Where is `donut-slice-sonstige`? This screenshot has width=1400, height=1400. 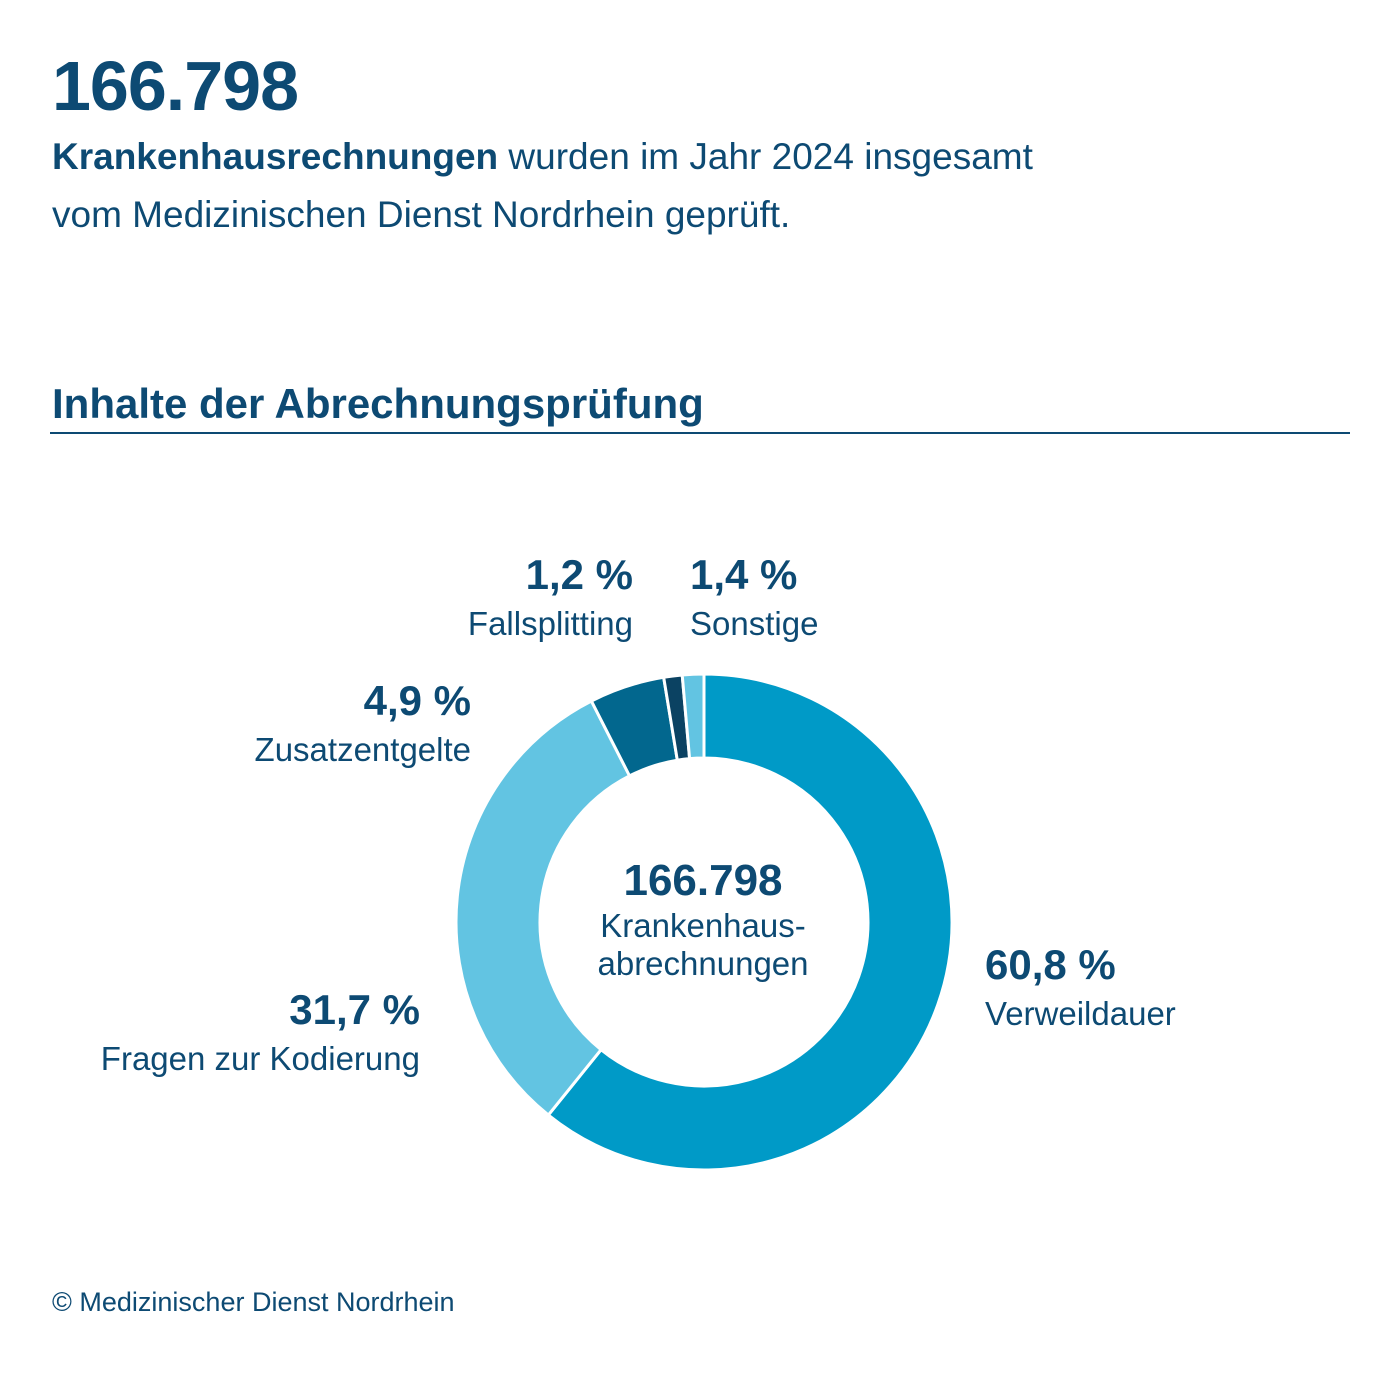
donut-slice-sonstige is located at coordinates (693, 716).